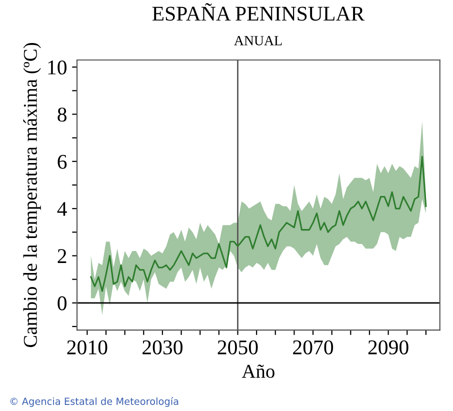 The width and height of the screenshot is (453, 411). Describe the element at coordinates (258, 12) in the screenshot. I see `chart-title: ESPAÑA PENINSULAR` at that location.